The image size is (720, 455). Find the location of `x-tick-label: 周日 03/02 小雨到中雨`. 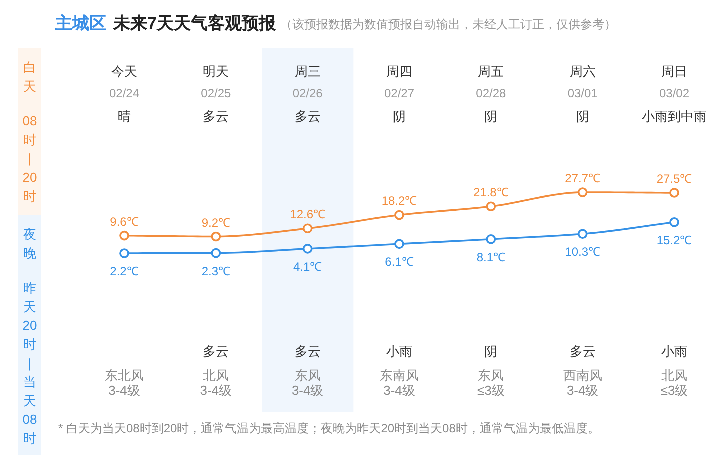

x-tick-label: 周日 03/02 小雨到中雨 is located at coordinates (674, 94).